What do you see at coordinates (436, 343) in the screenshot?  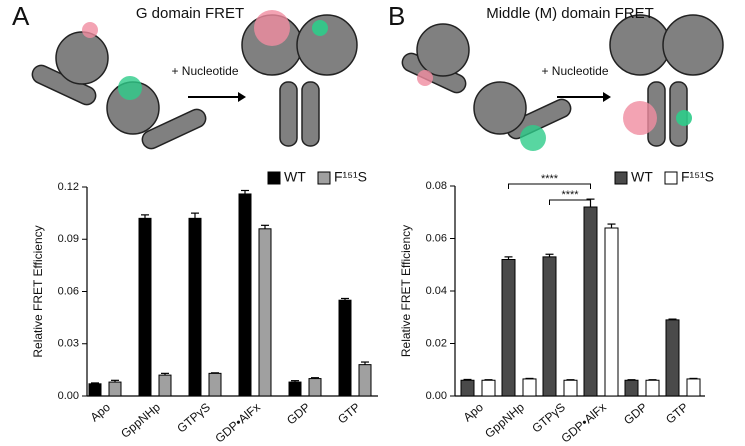 I see `y-tick-label: 0.02` at bounding box center [436, 343].